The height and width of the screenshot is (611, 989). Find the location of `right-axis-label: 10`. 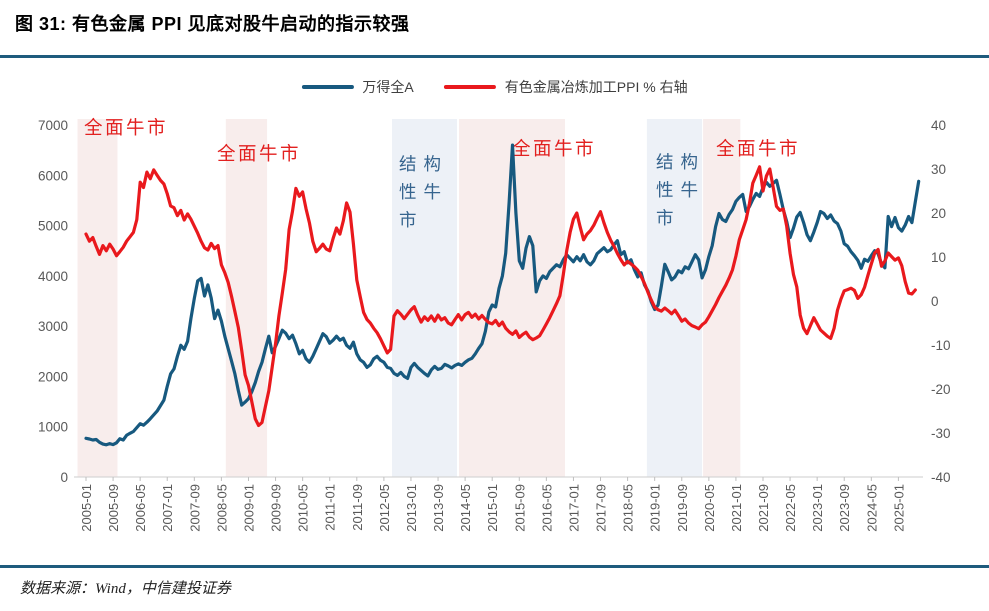

right-axis-label: 10 is located at coordinates (938, 257).